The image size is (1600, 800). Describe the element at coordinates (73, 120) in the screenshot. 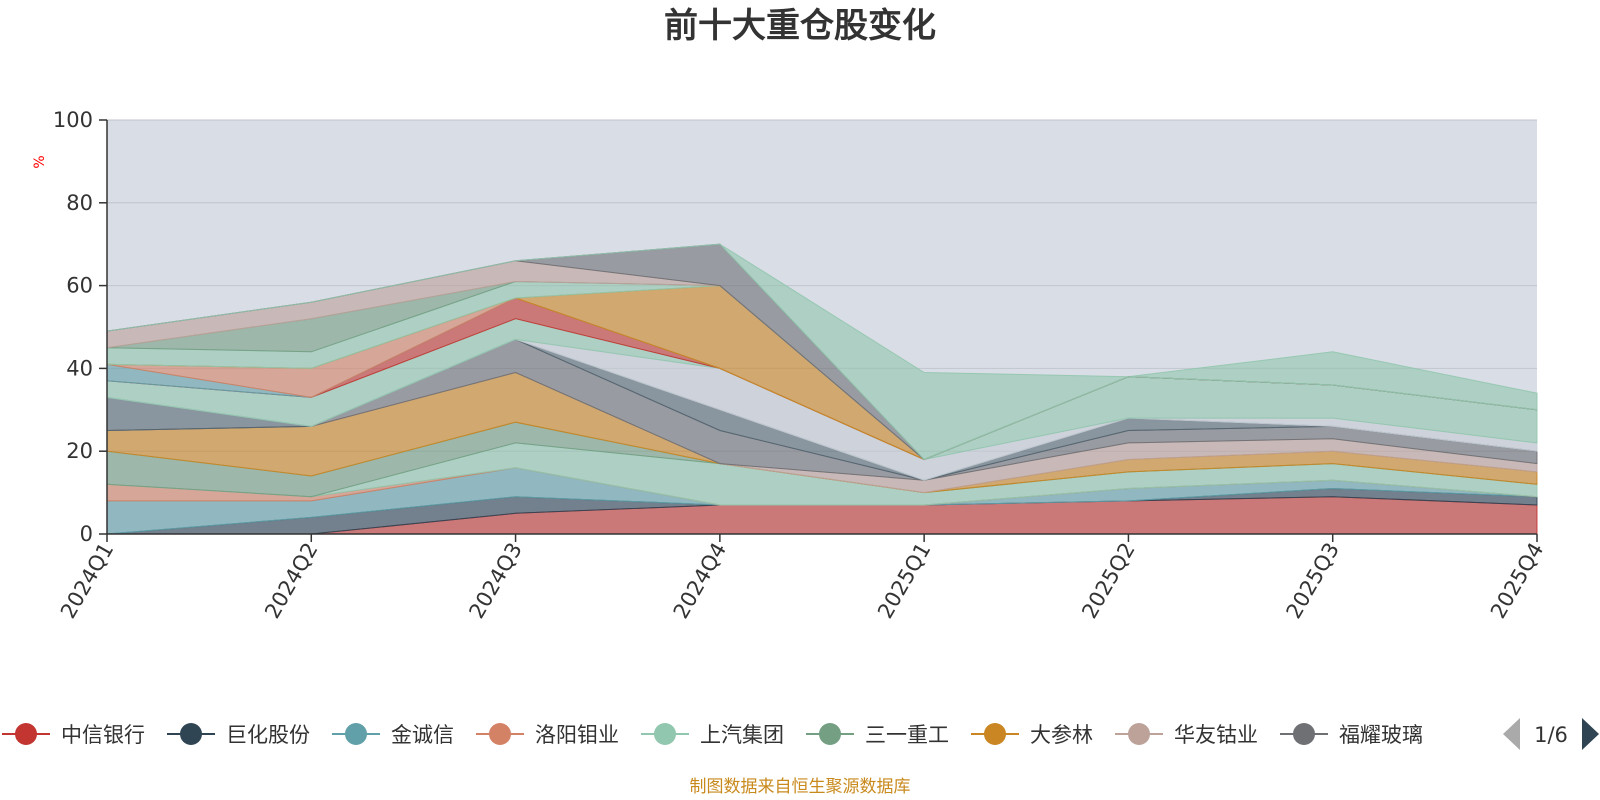

I see `y-tick-label: 100` at that location.